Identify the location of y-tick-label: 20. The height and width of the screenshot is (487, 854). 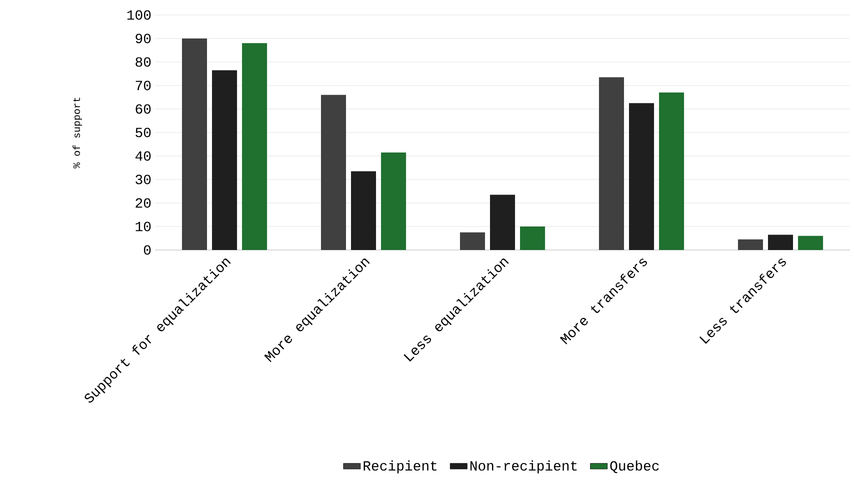
(143, 203).